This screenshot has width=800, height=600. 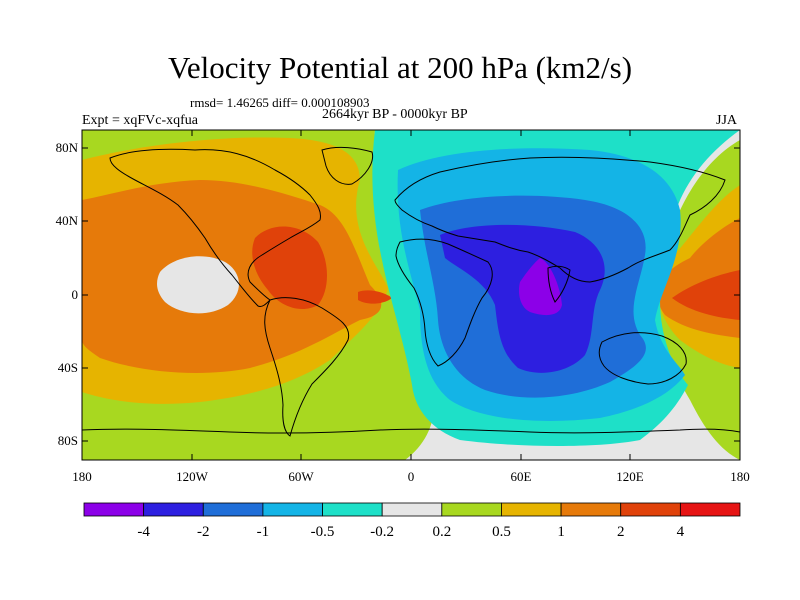 What do you see at coordinates (642, 358) in the screenshot?
I see `coast-australia` at bounding box center [642, 358].